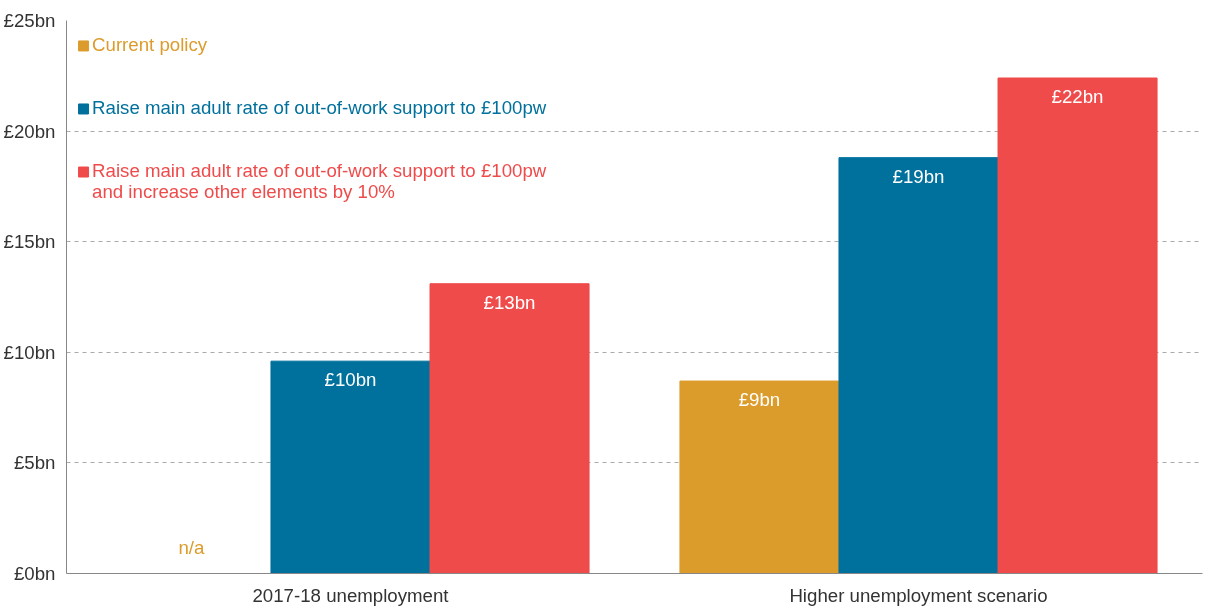 The height and width of the screenshot is (608, 1212). I want to click on y-tick-label: £5bn, so click(35, 463).